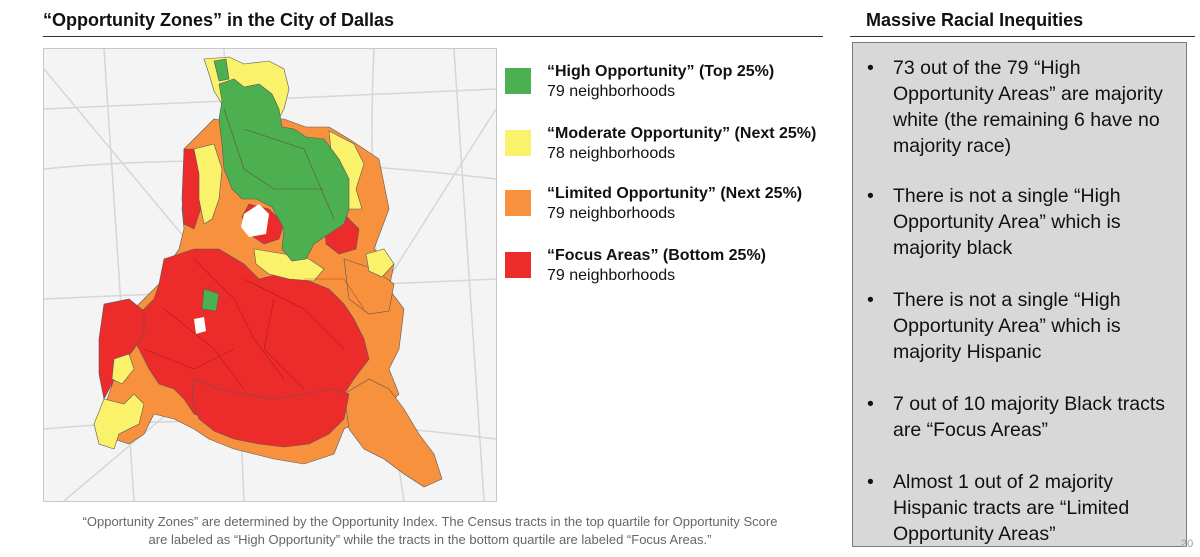 This screenshot has width=1200, height=557. What do you see at coordinates (611, 91) in the screenshot?
I see `legend-count-high: 79 neighborhoods` at bounding box center [611, 91].